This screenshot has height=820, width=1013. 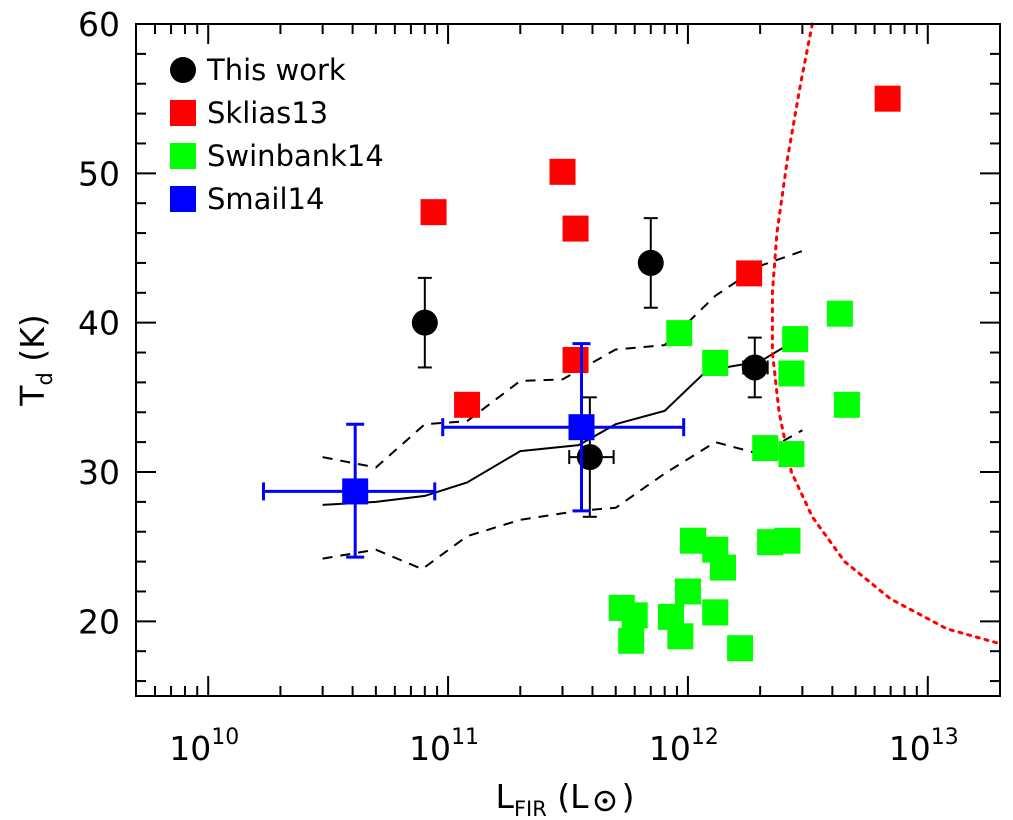 What do you see at coordinates (99, 621) in the screenshot?
I see `y-tick-label: 20` at bounding box center [99, 621].